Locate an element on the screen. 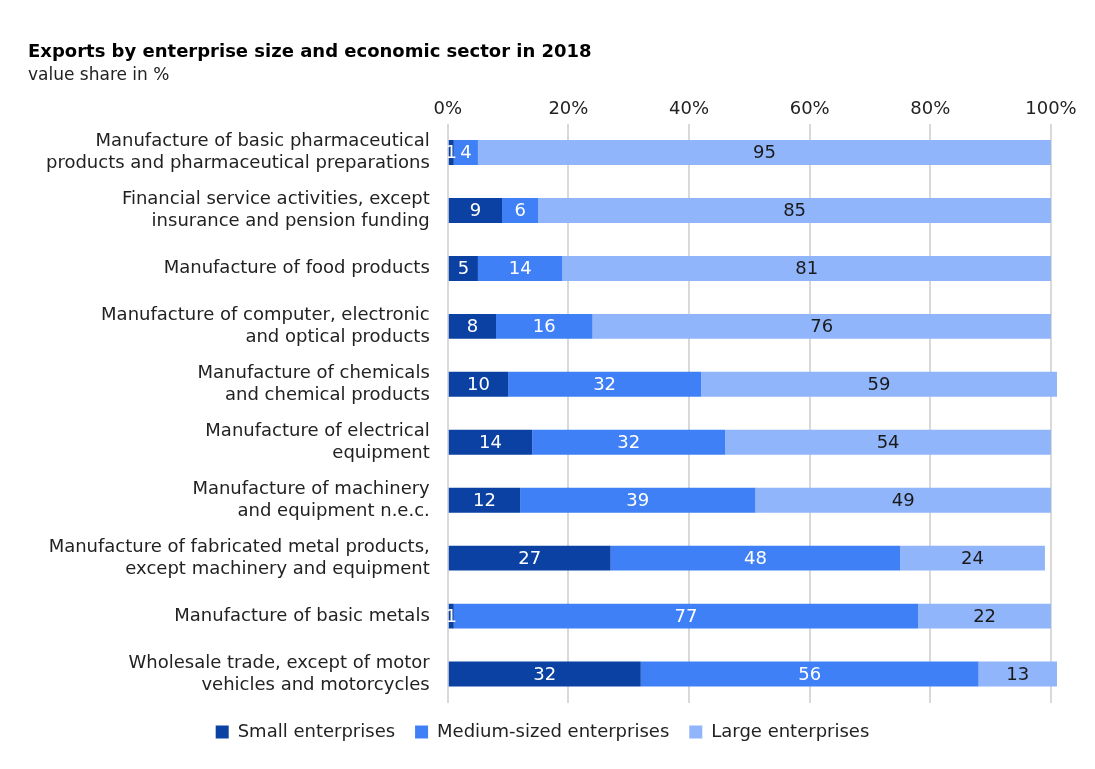 This screenshot has width=1095, height=769. data-label: 59 is located at coordinates (879, 383).